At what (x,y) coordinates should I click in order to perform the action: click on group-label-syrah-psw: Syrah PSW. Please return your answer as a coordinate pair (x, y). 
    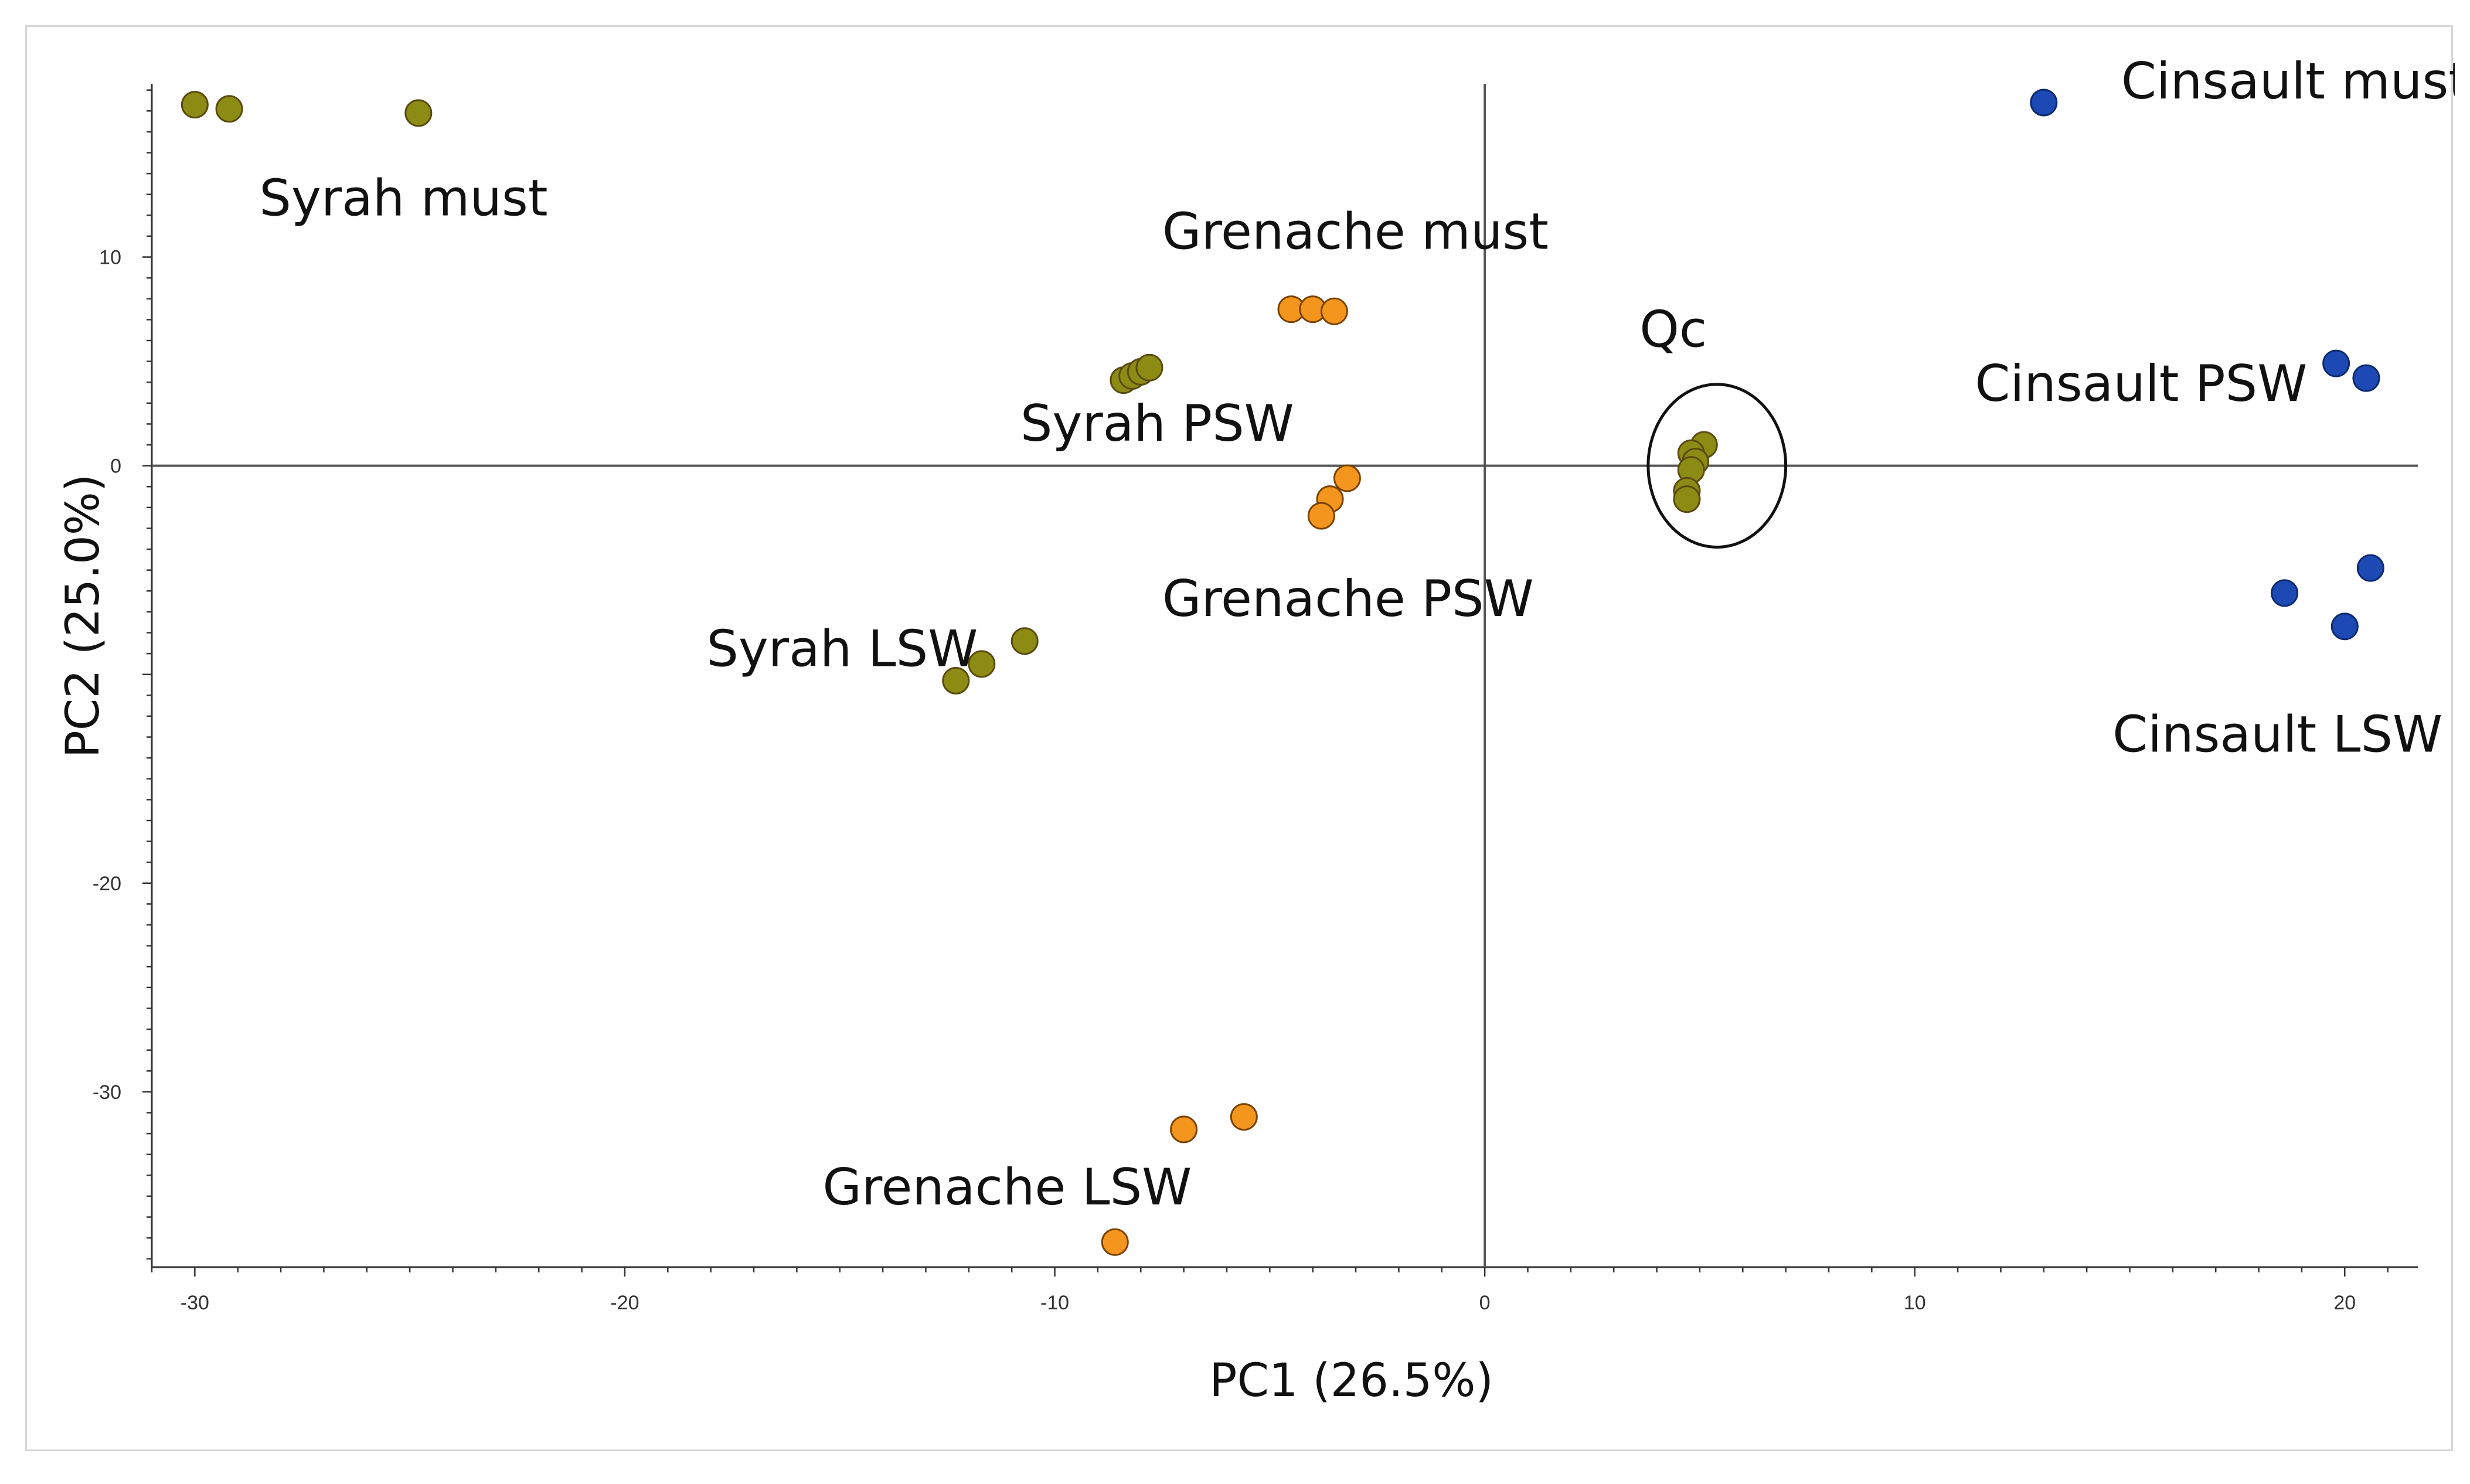
    Looking at the image, I should click on (1157, 424).